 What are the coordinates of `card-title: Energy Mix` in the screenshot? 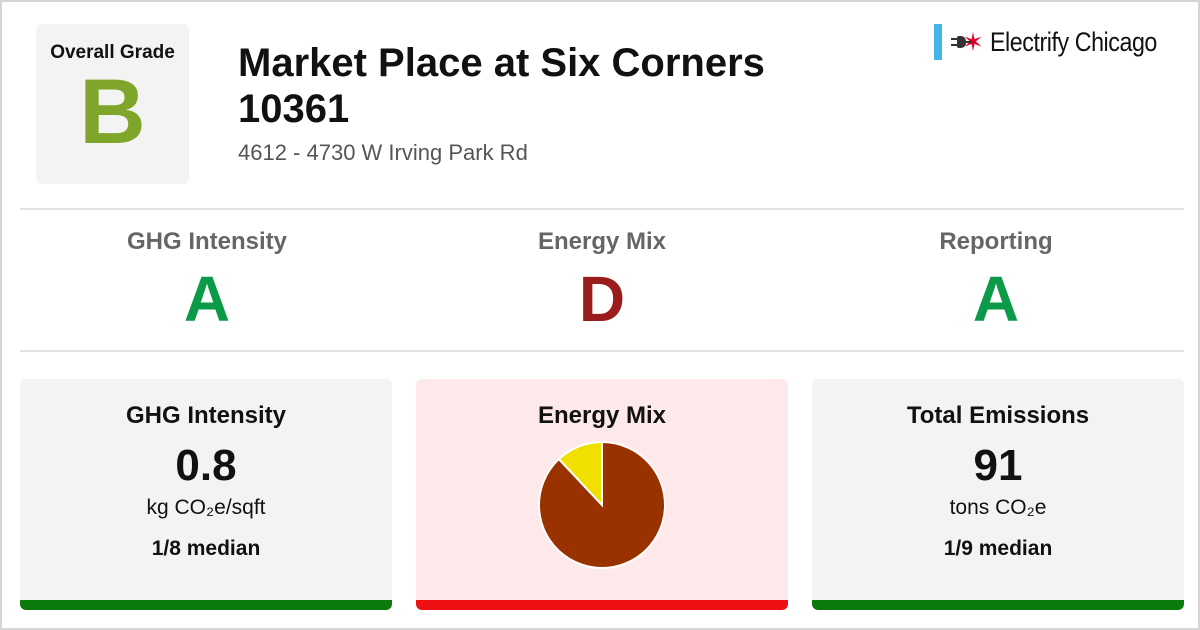 It's located at (602, 415).